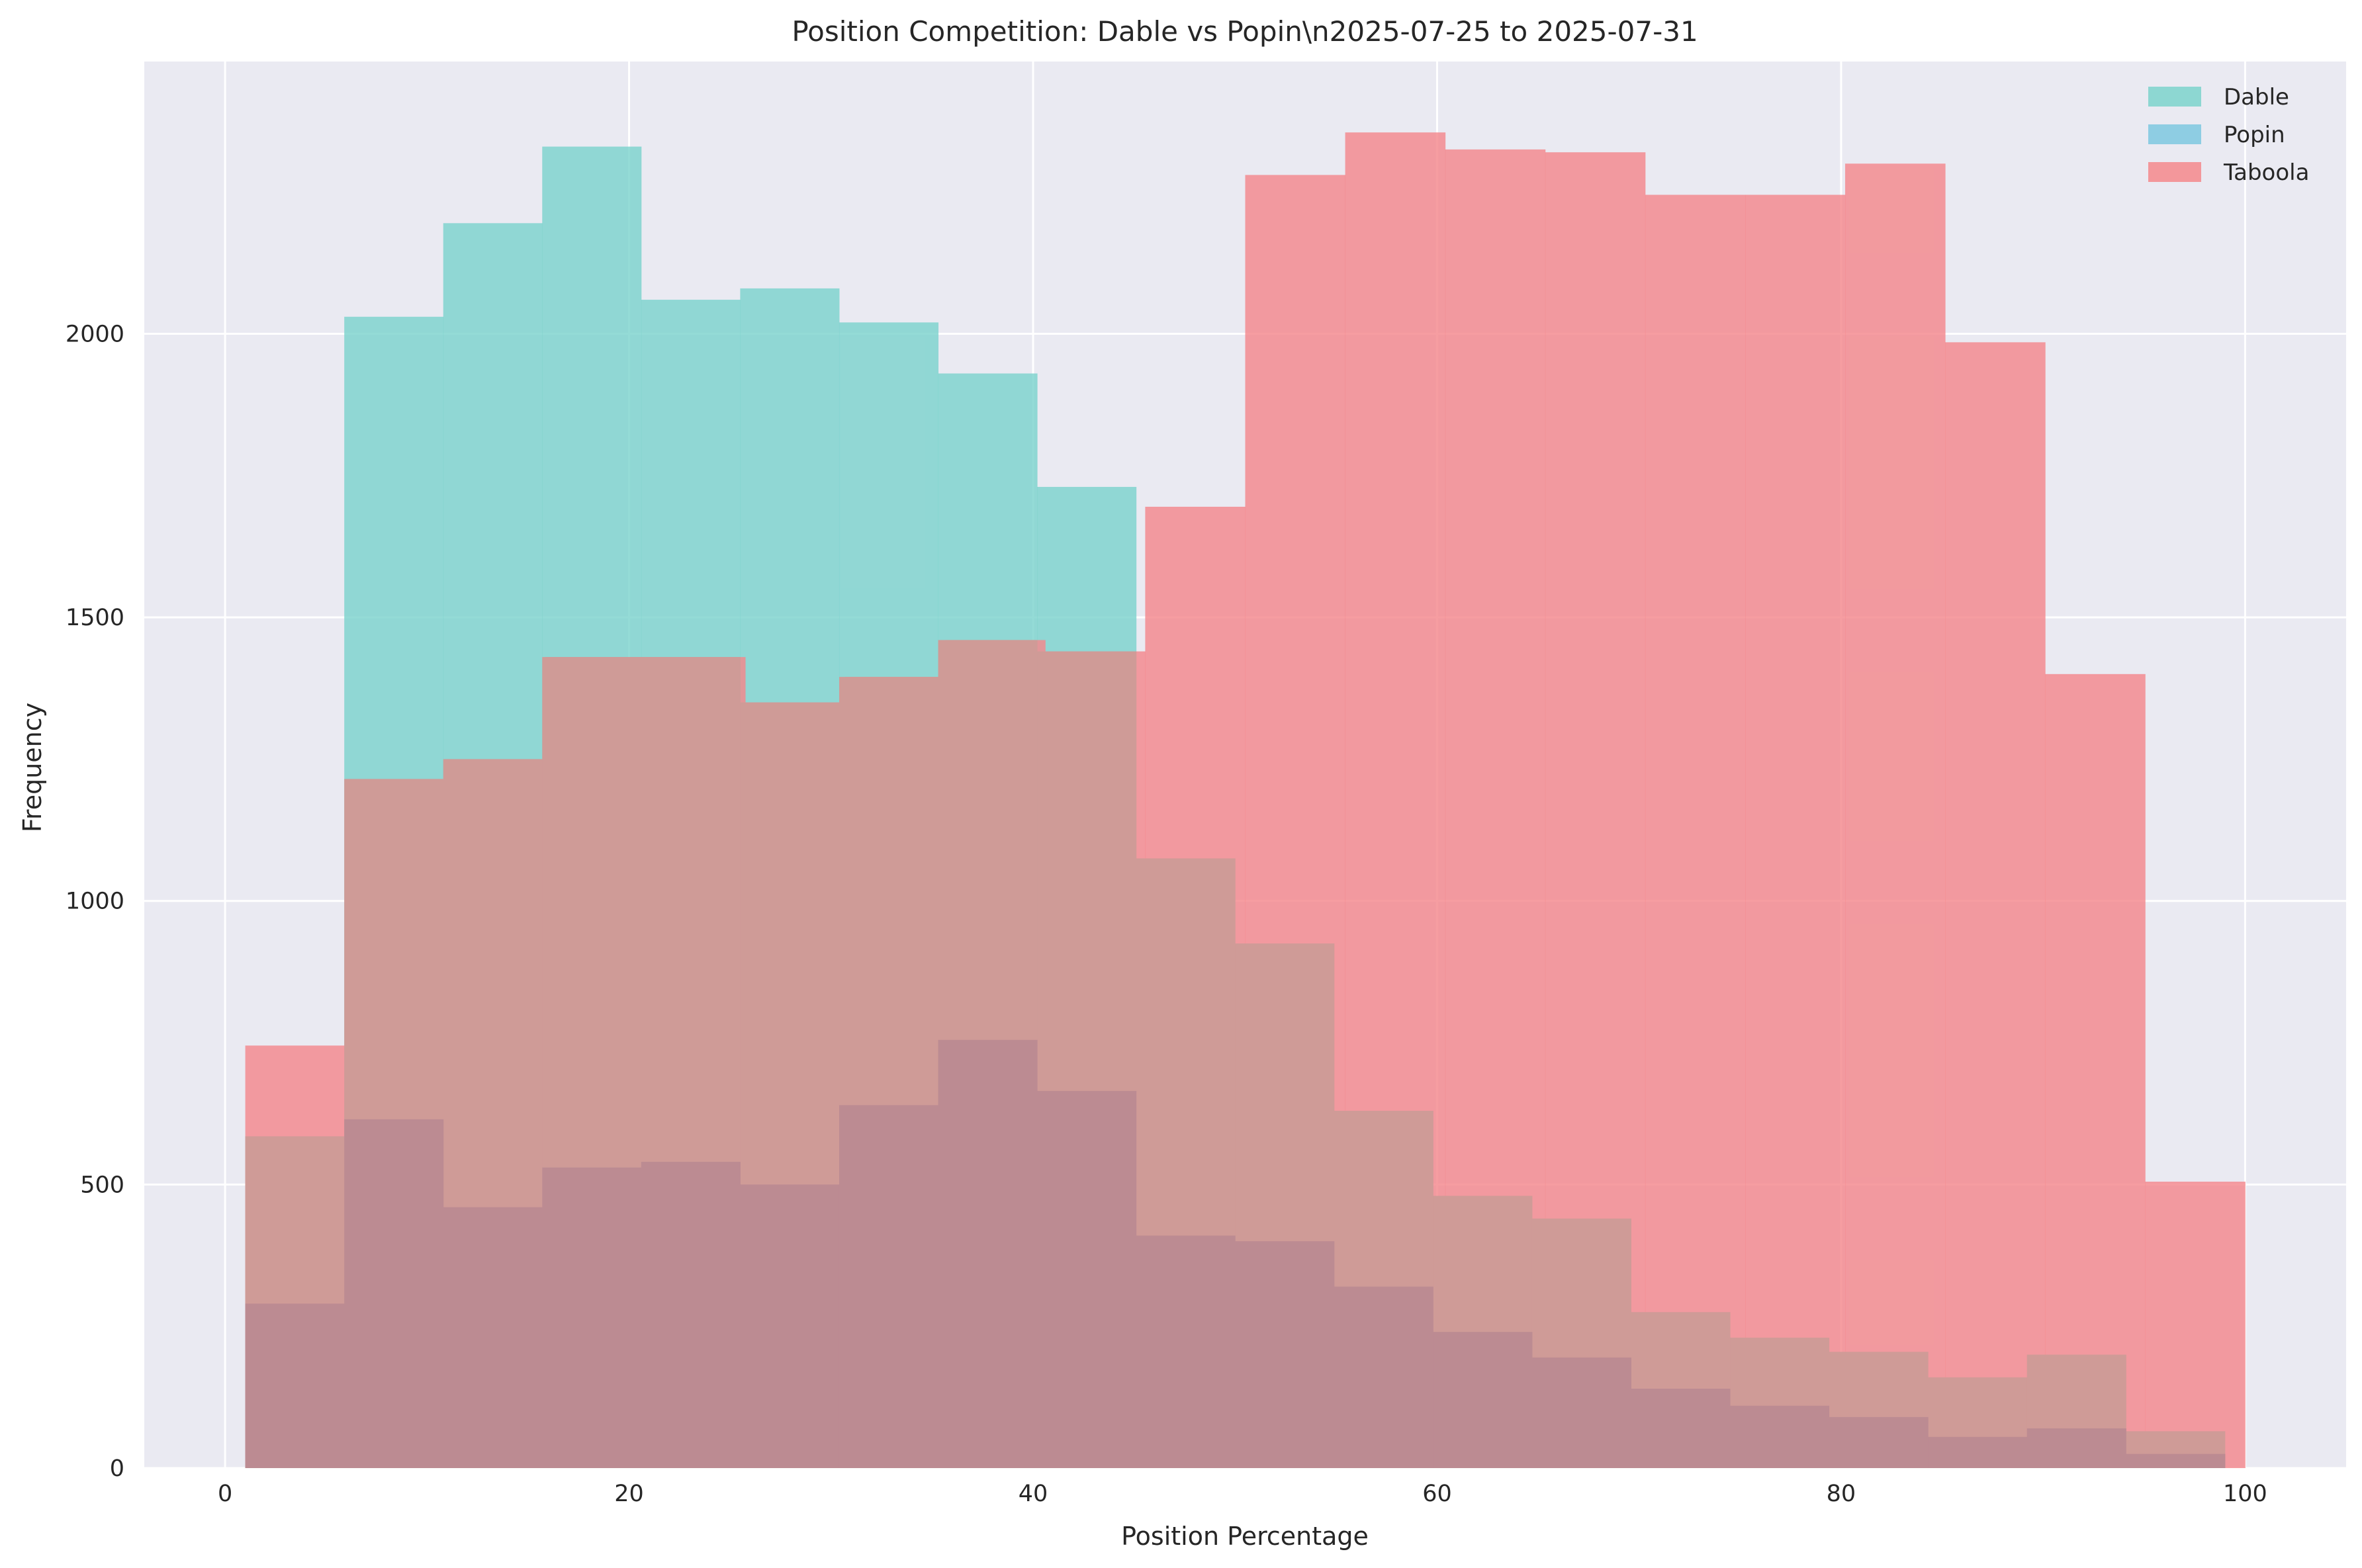 The image size is (2362, 1568). What do you see at coordinates (1245, 1537) in the screenshot?
I see `x-axis-label: Position Percentage` at bounding box center [1245, 1537].